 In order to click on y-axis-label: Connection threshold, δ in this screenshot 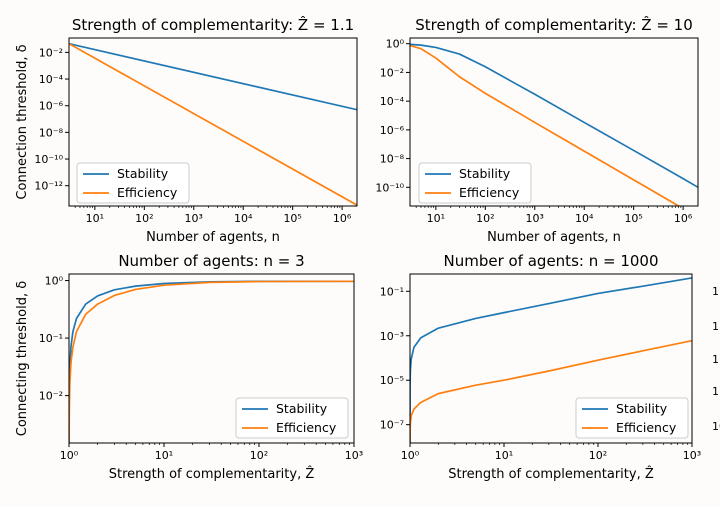, I will do `click(22, 121)`.